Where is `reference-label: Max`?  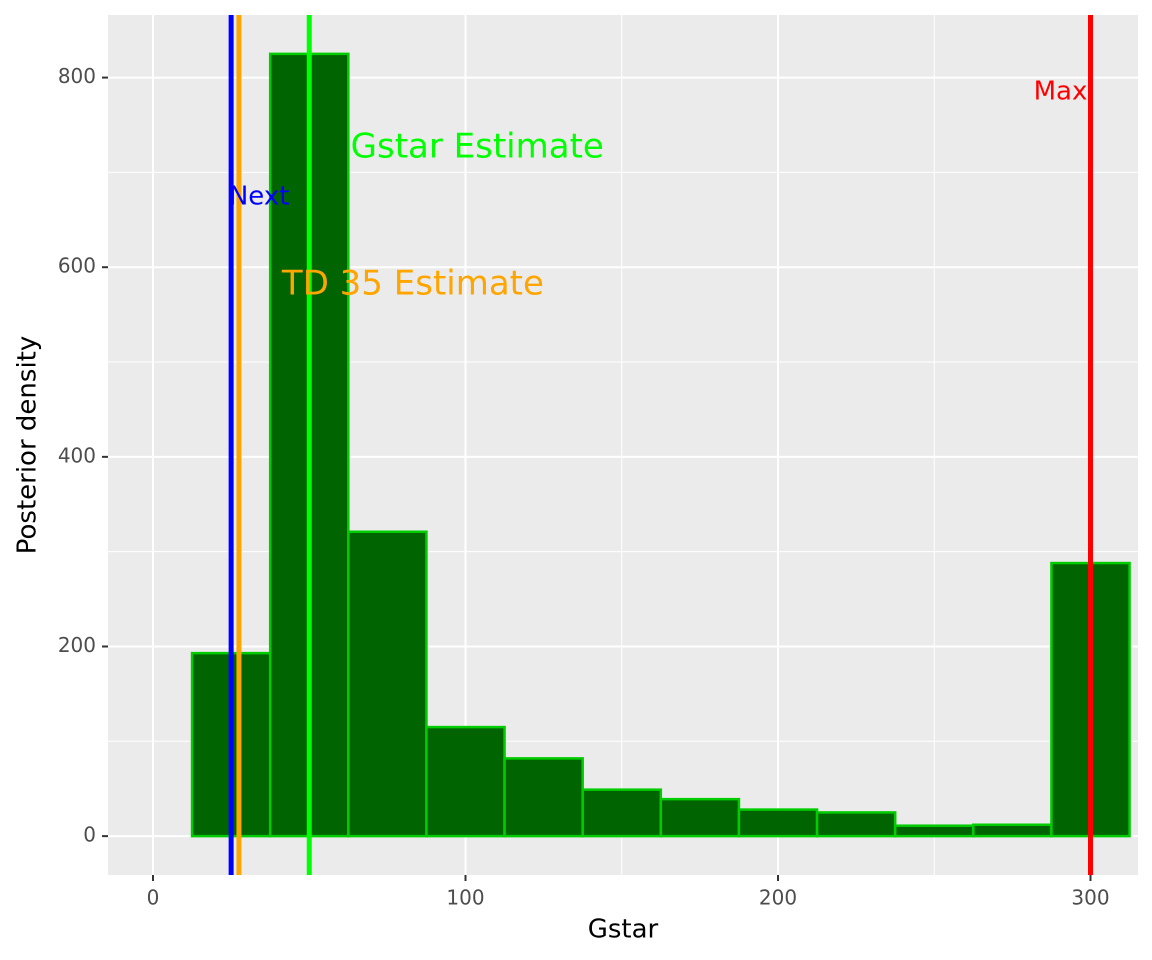
reference-label: Max is located at coordinates (1061, 92).